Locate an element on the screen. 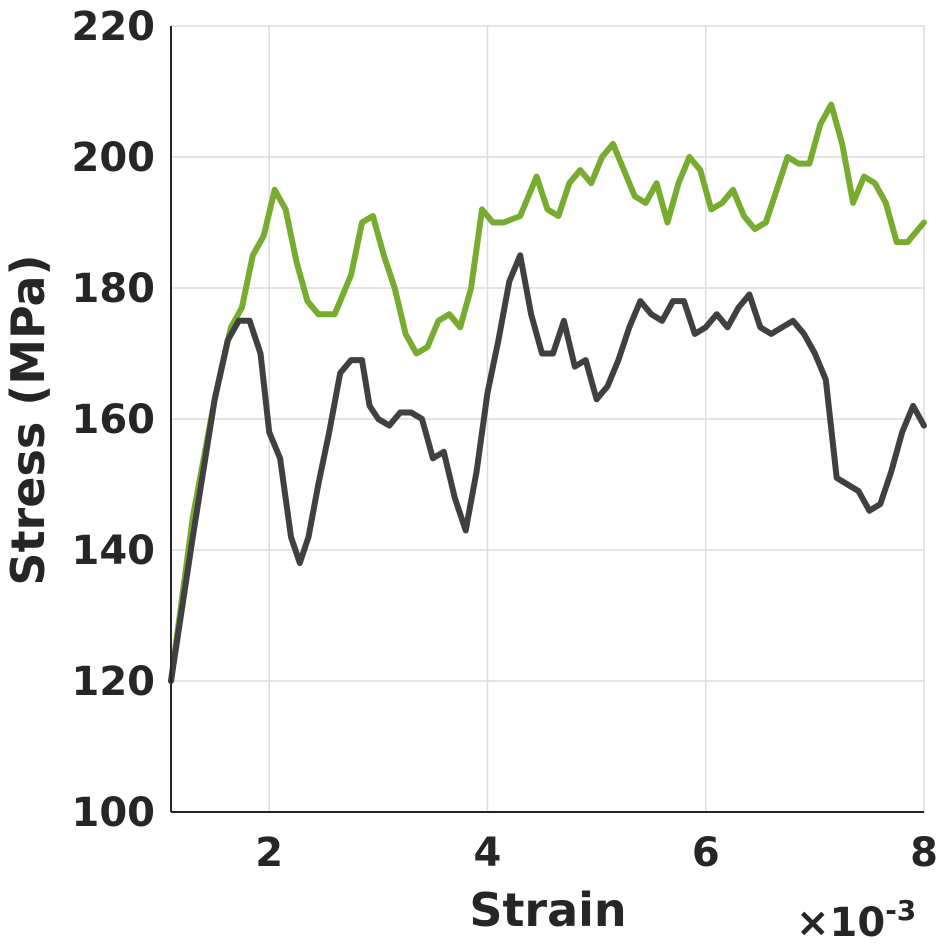 This screenshot has width=944, height=944. x-axis-multiplier: ×10⁻³ is located at coordinates (856, 919).